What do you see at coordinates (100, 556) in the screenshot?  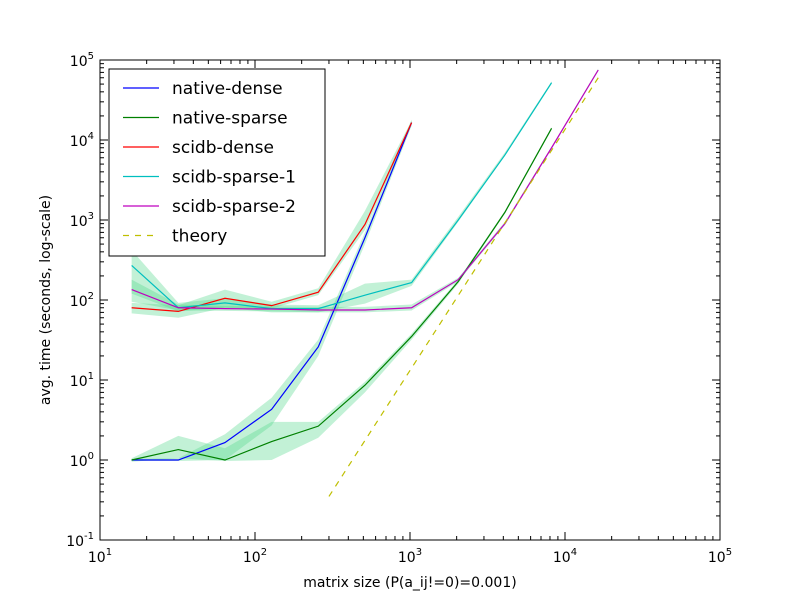 I see `x-tick-label: 10¹` at bounding box center [100, 556].